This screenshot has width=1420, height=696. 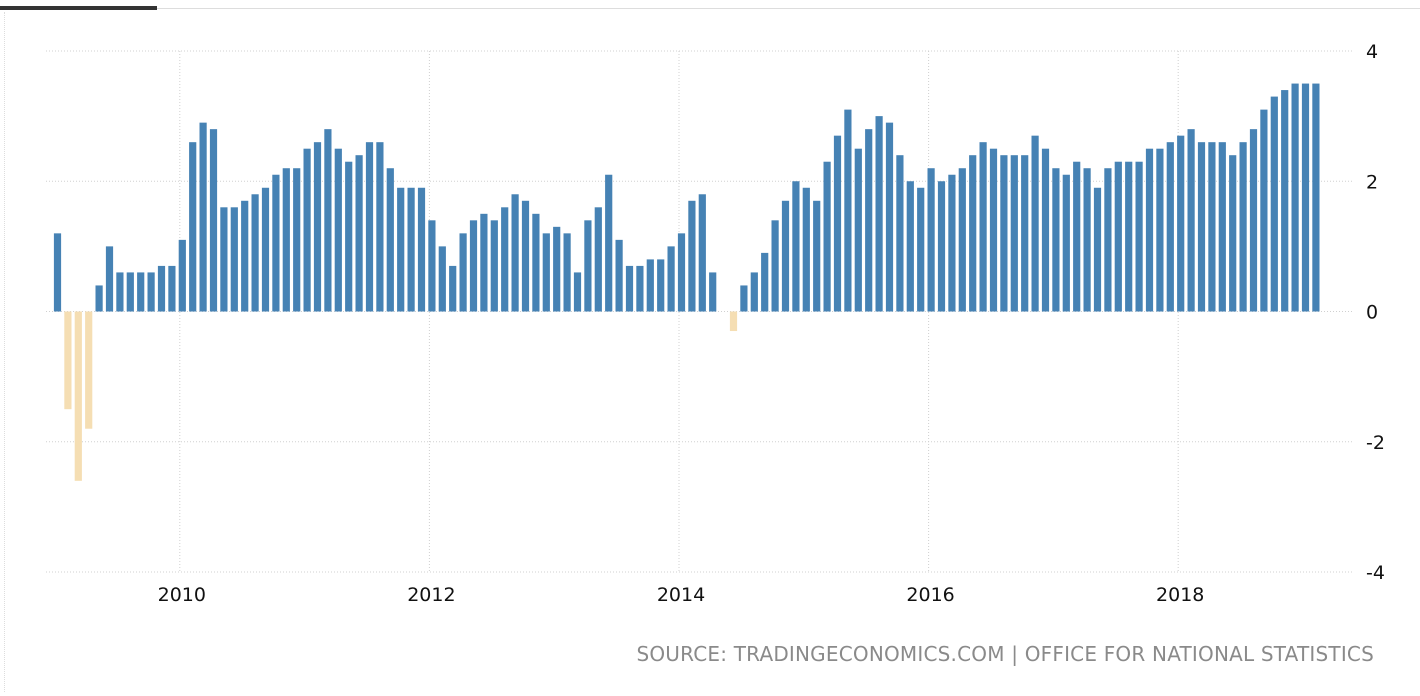 What do you see at coordinates (182, 595) in the screenshot?
I see `x-tick-label: 2010` at bounding box center [182, 595].